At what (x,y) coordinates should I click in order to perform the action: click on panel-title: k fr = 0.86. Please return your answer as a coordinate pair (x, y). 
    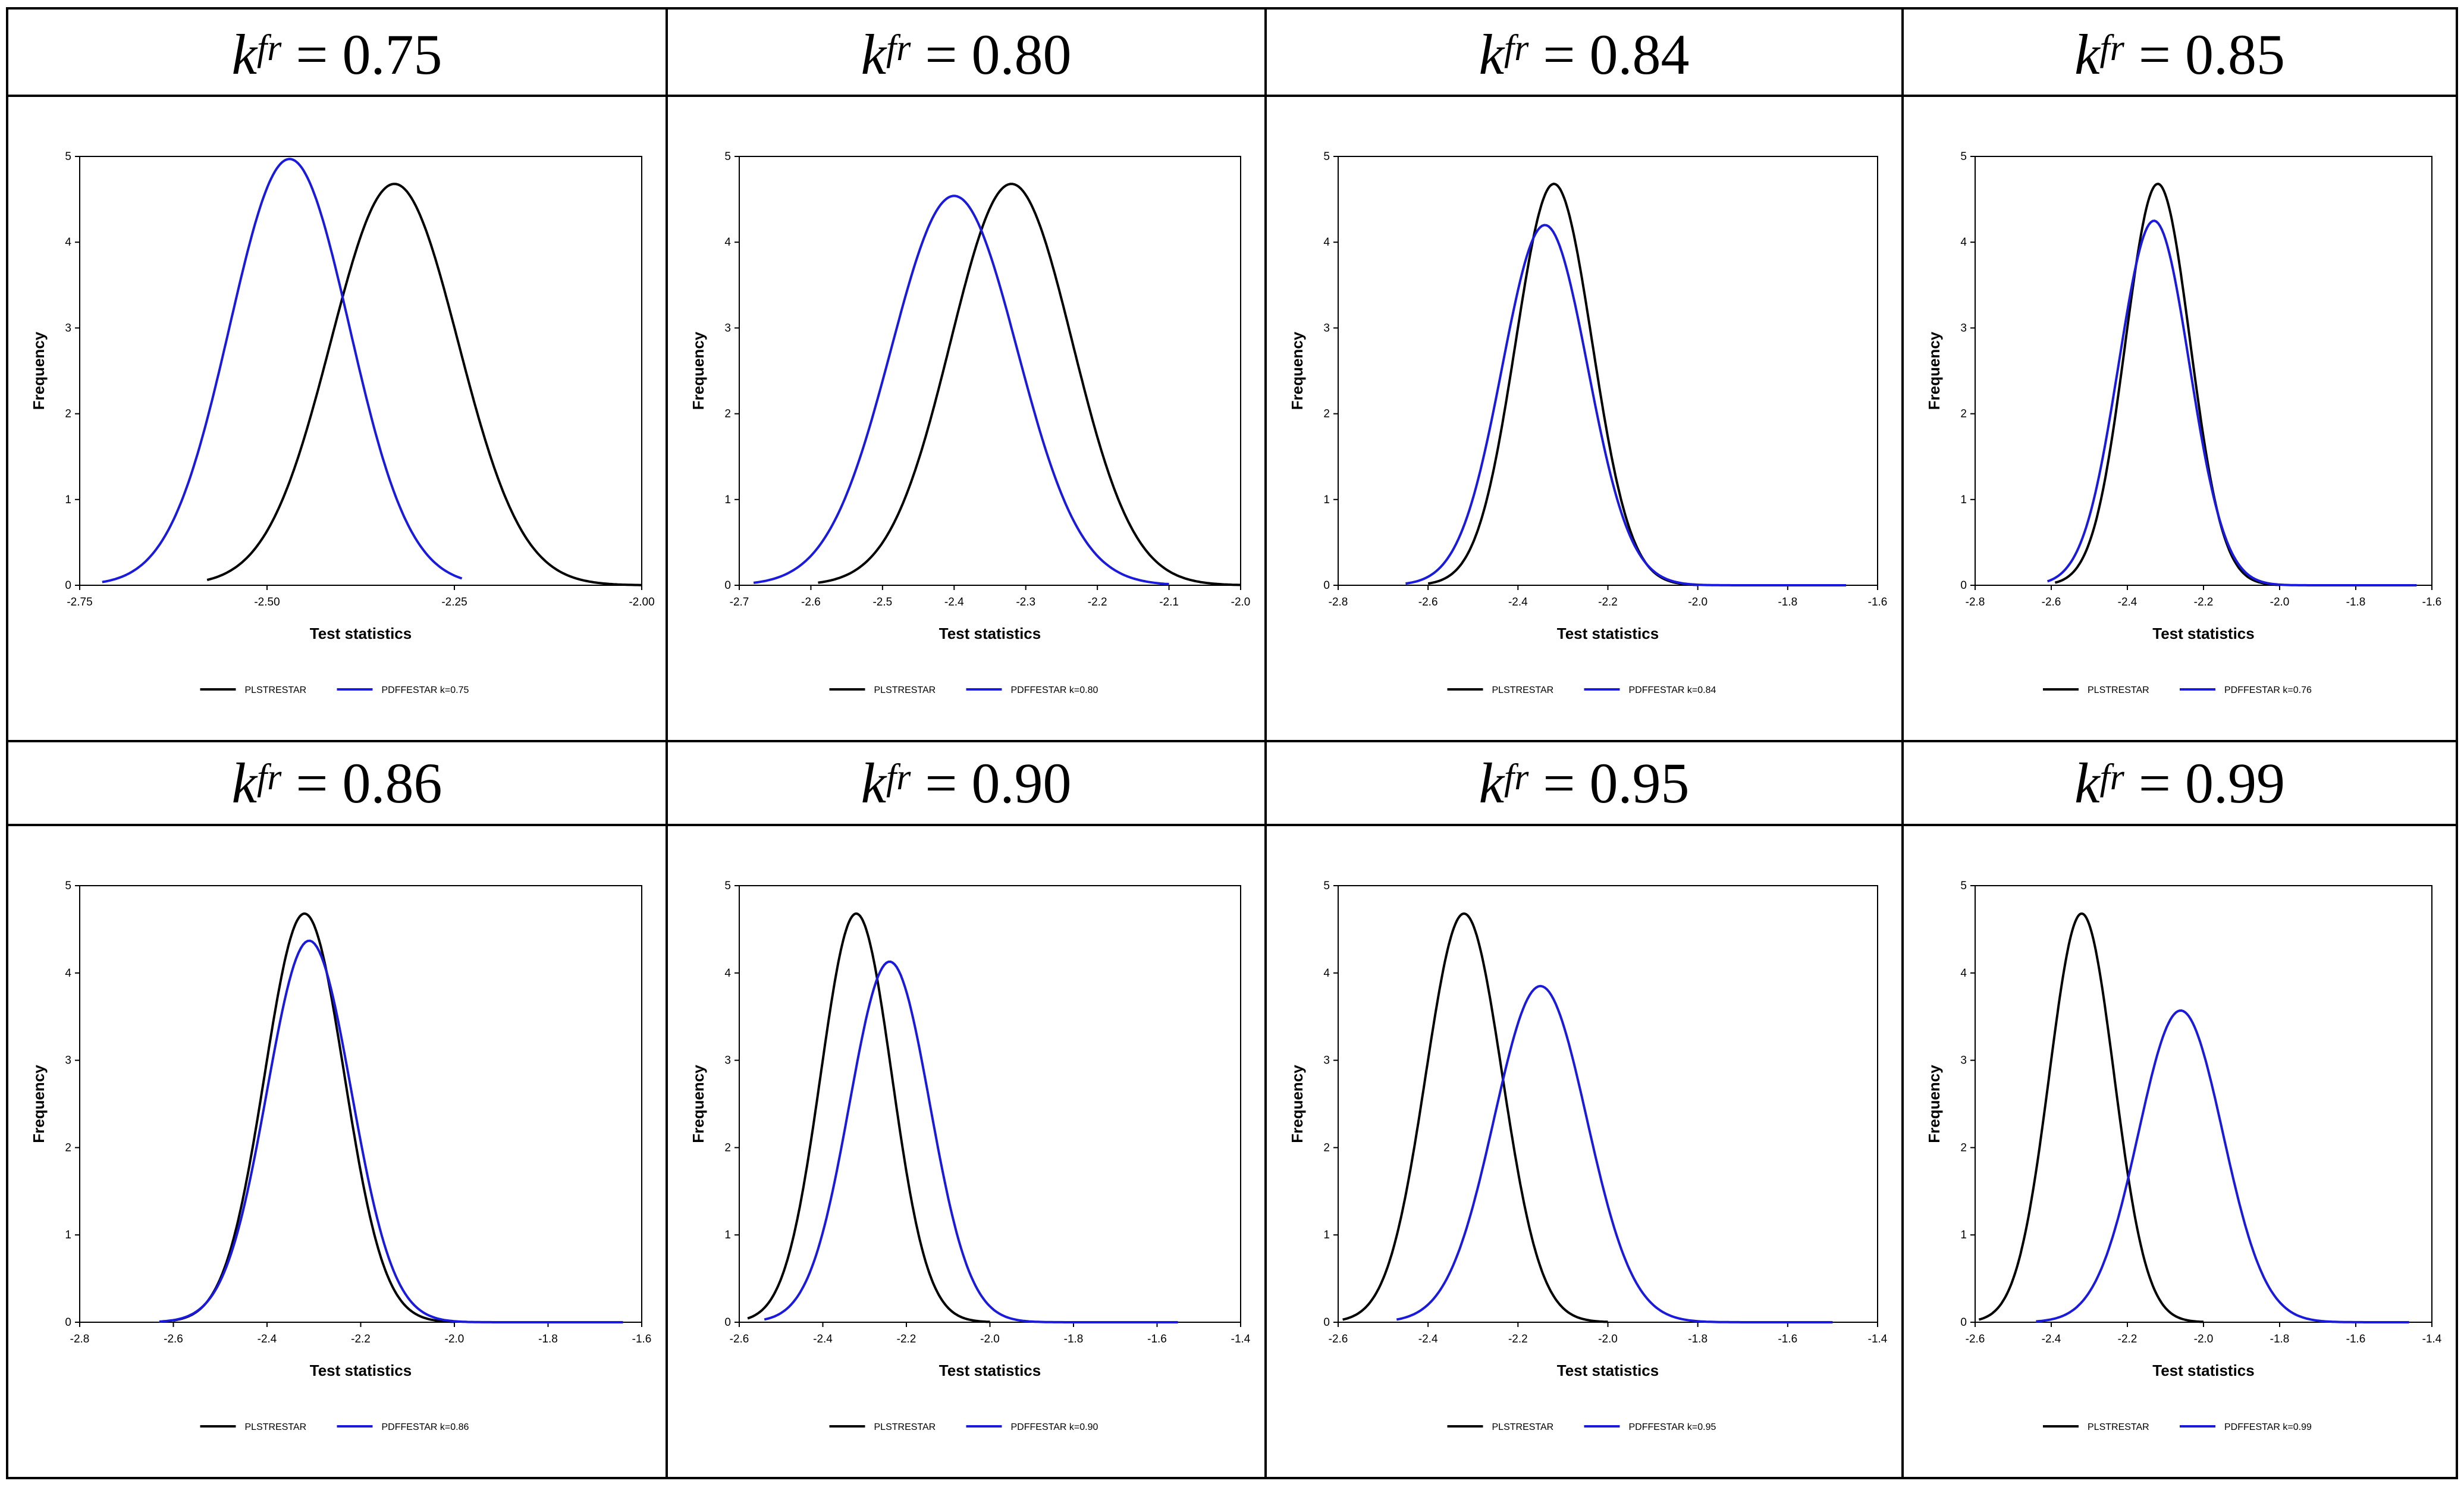
    Looking at the image, I should click on (336, 783).